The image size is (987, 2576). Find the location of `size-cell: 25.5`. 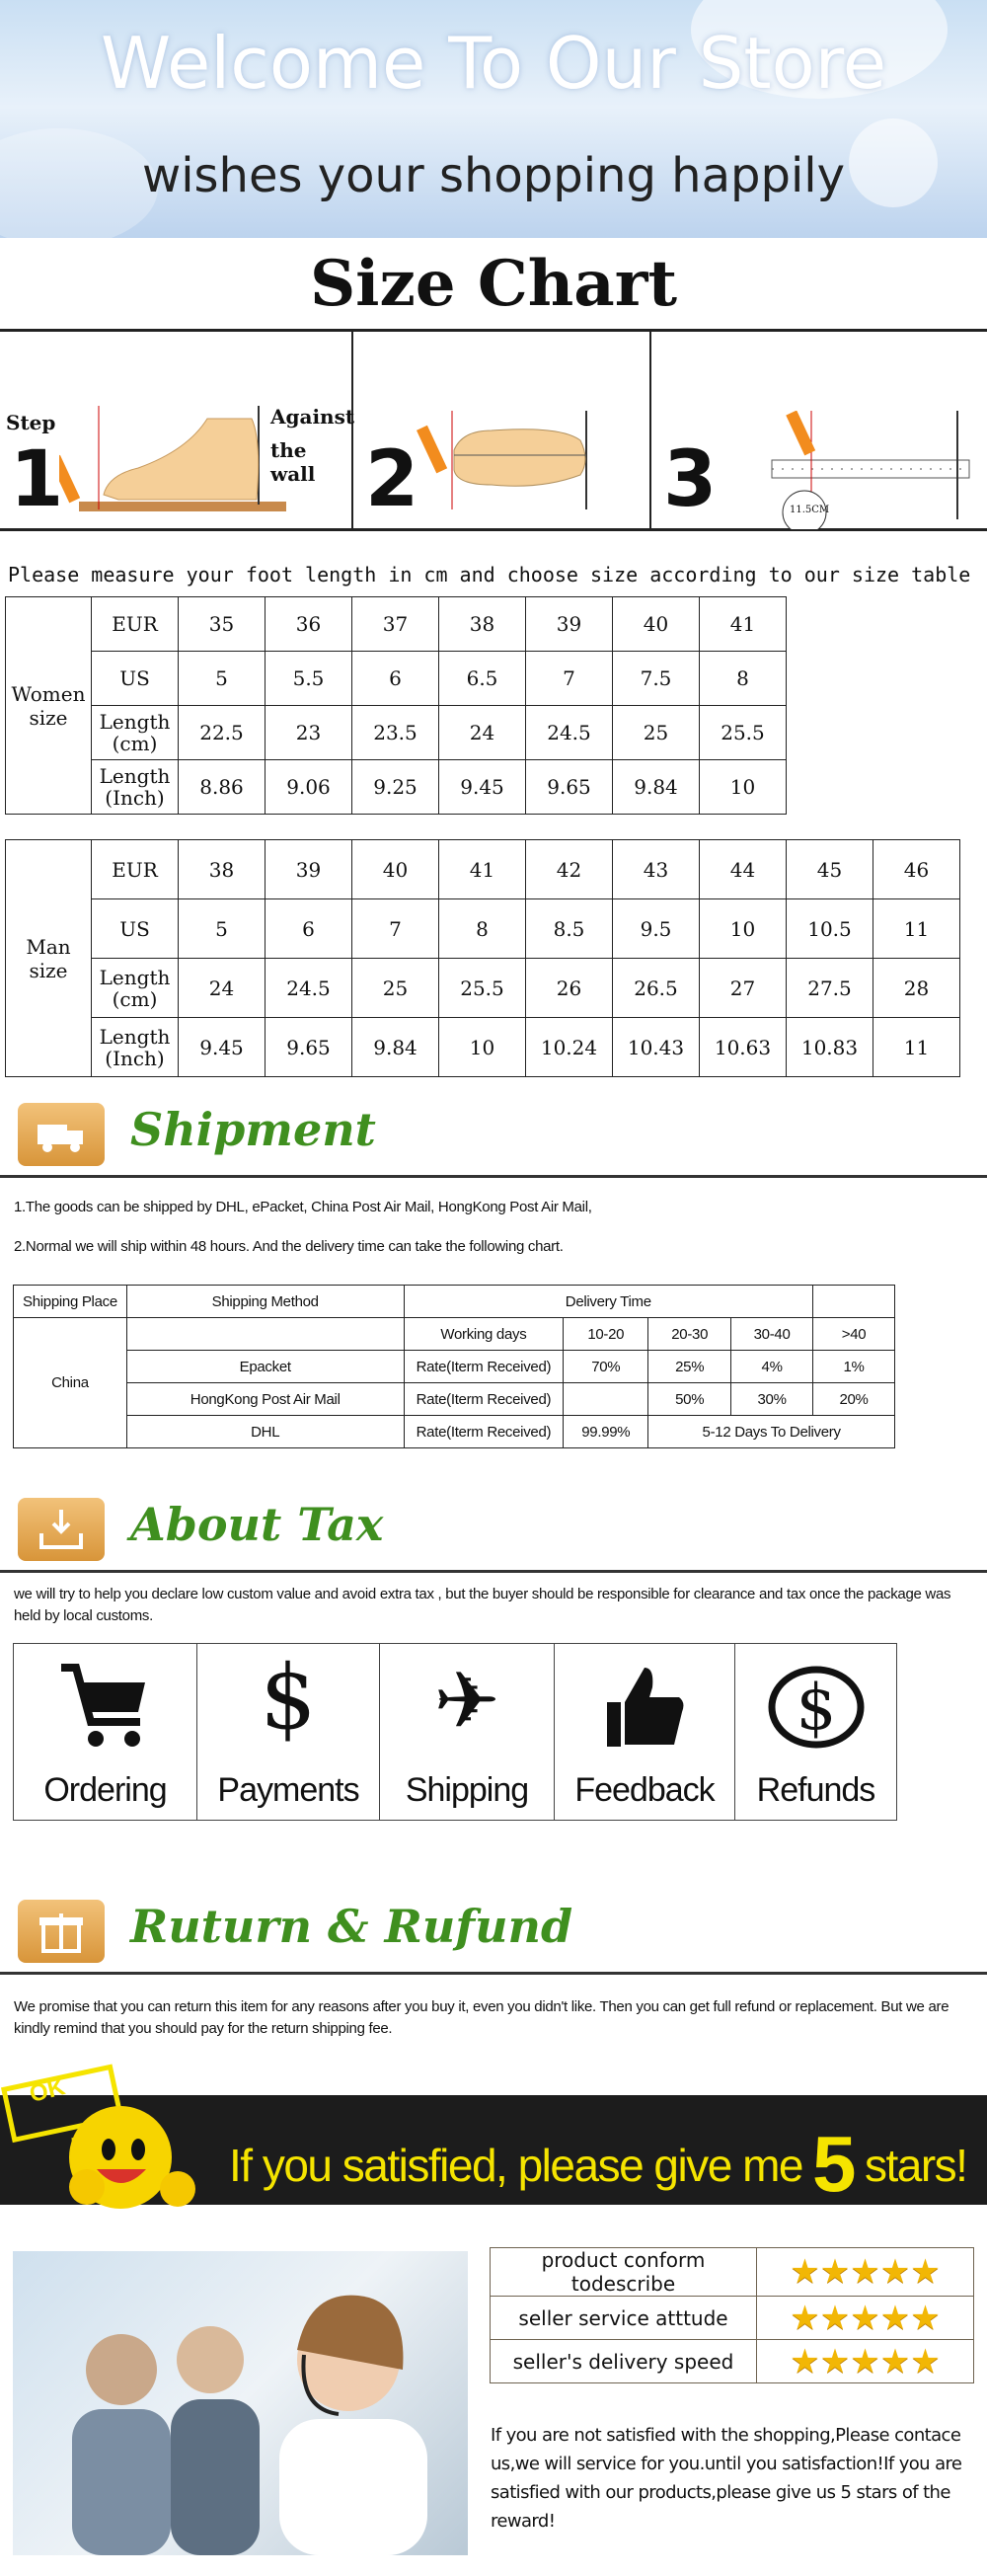

size-cell: 25.5 is located at coordinates (743, 732).